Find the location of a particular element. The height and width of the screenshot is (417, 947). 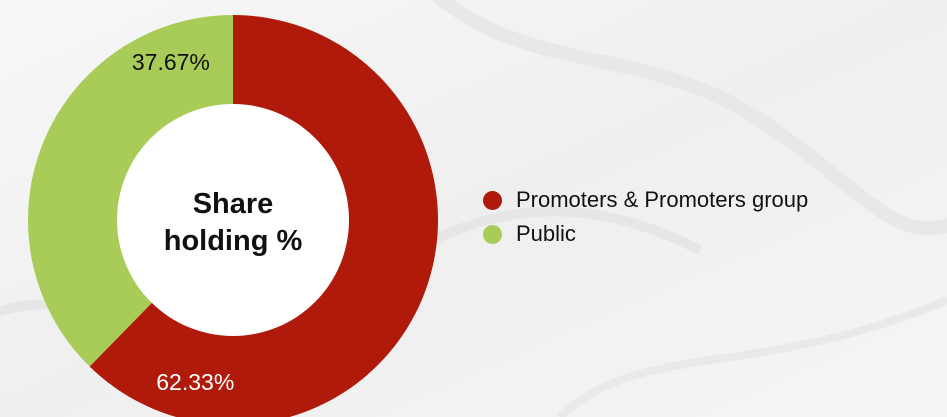

legend-item-public: Public is located at coordinates (645, 234).